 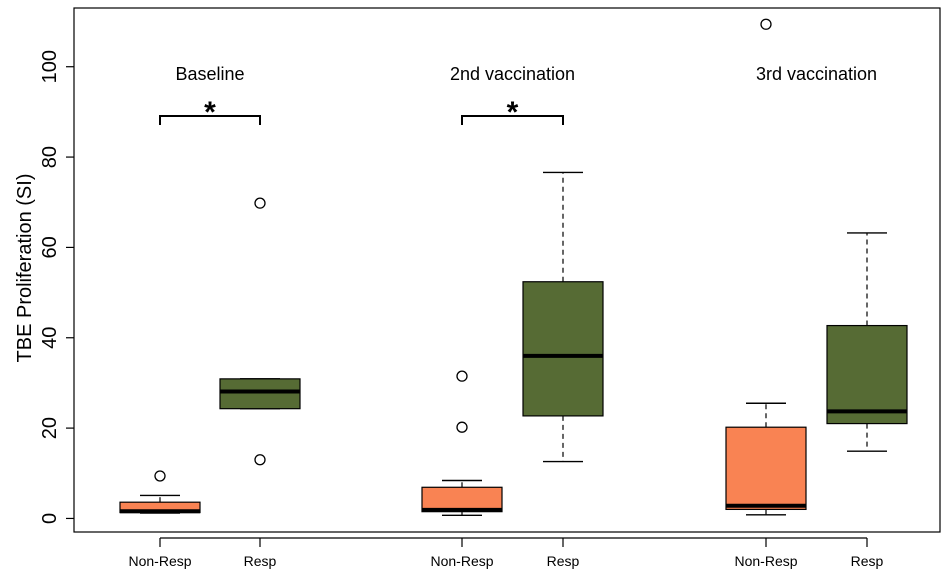 What do you see at coordinates (50, 428) in the screenshot?
I see `y-tick-label: 20` at bounding box center [50, 428].